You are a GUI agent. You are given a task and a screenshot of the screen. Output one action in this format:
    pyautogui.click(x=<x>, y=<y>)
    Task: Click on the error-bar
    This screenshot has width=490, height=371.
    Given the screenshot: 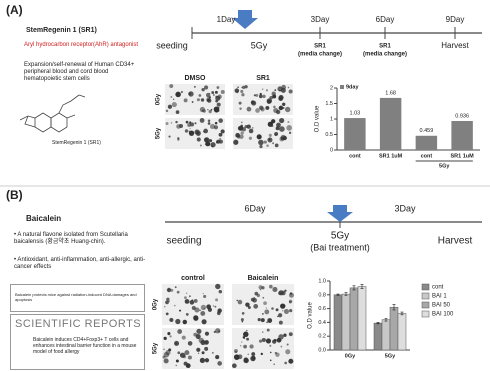 What is the action you would take?
    pyautogui.click(x=378, y=323)
    